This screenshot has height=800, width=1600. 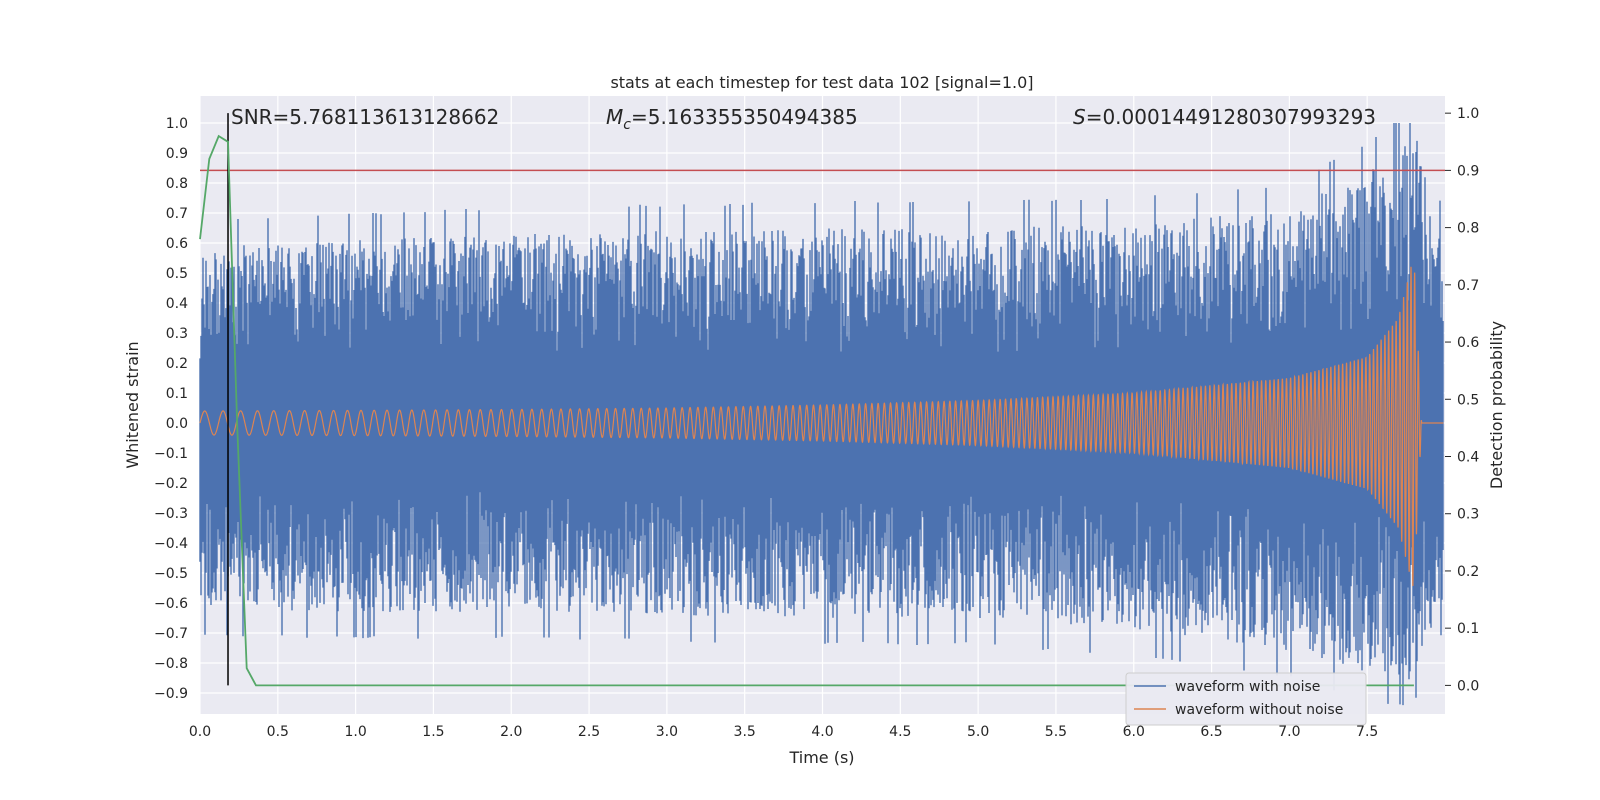 What do you see at coordinates (1468, 686) in the screenshot?
I see `y2-tick-label: 0.0` at bounding box center [1468, 686].